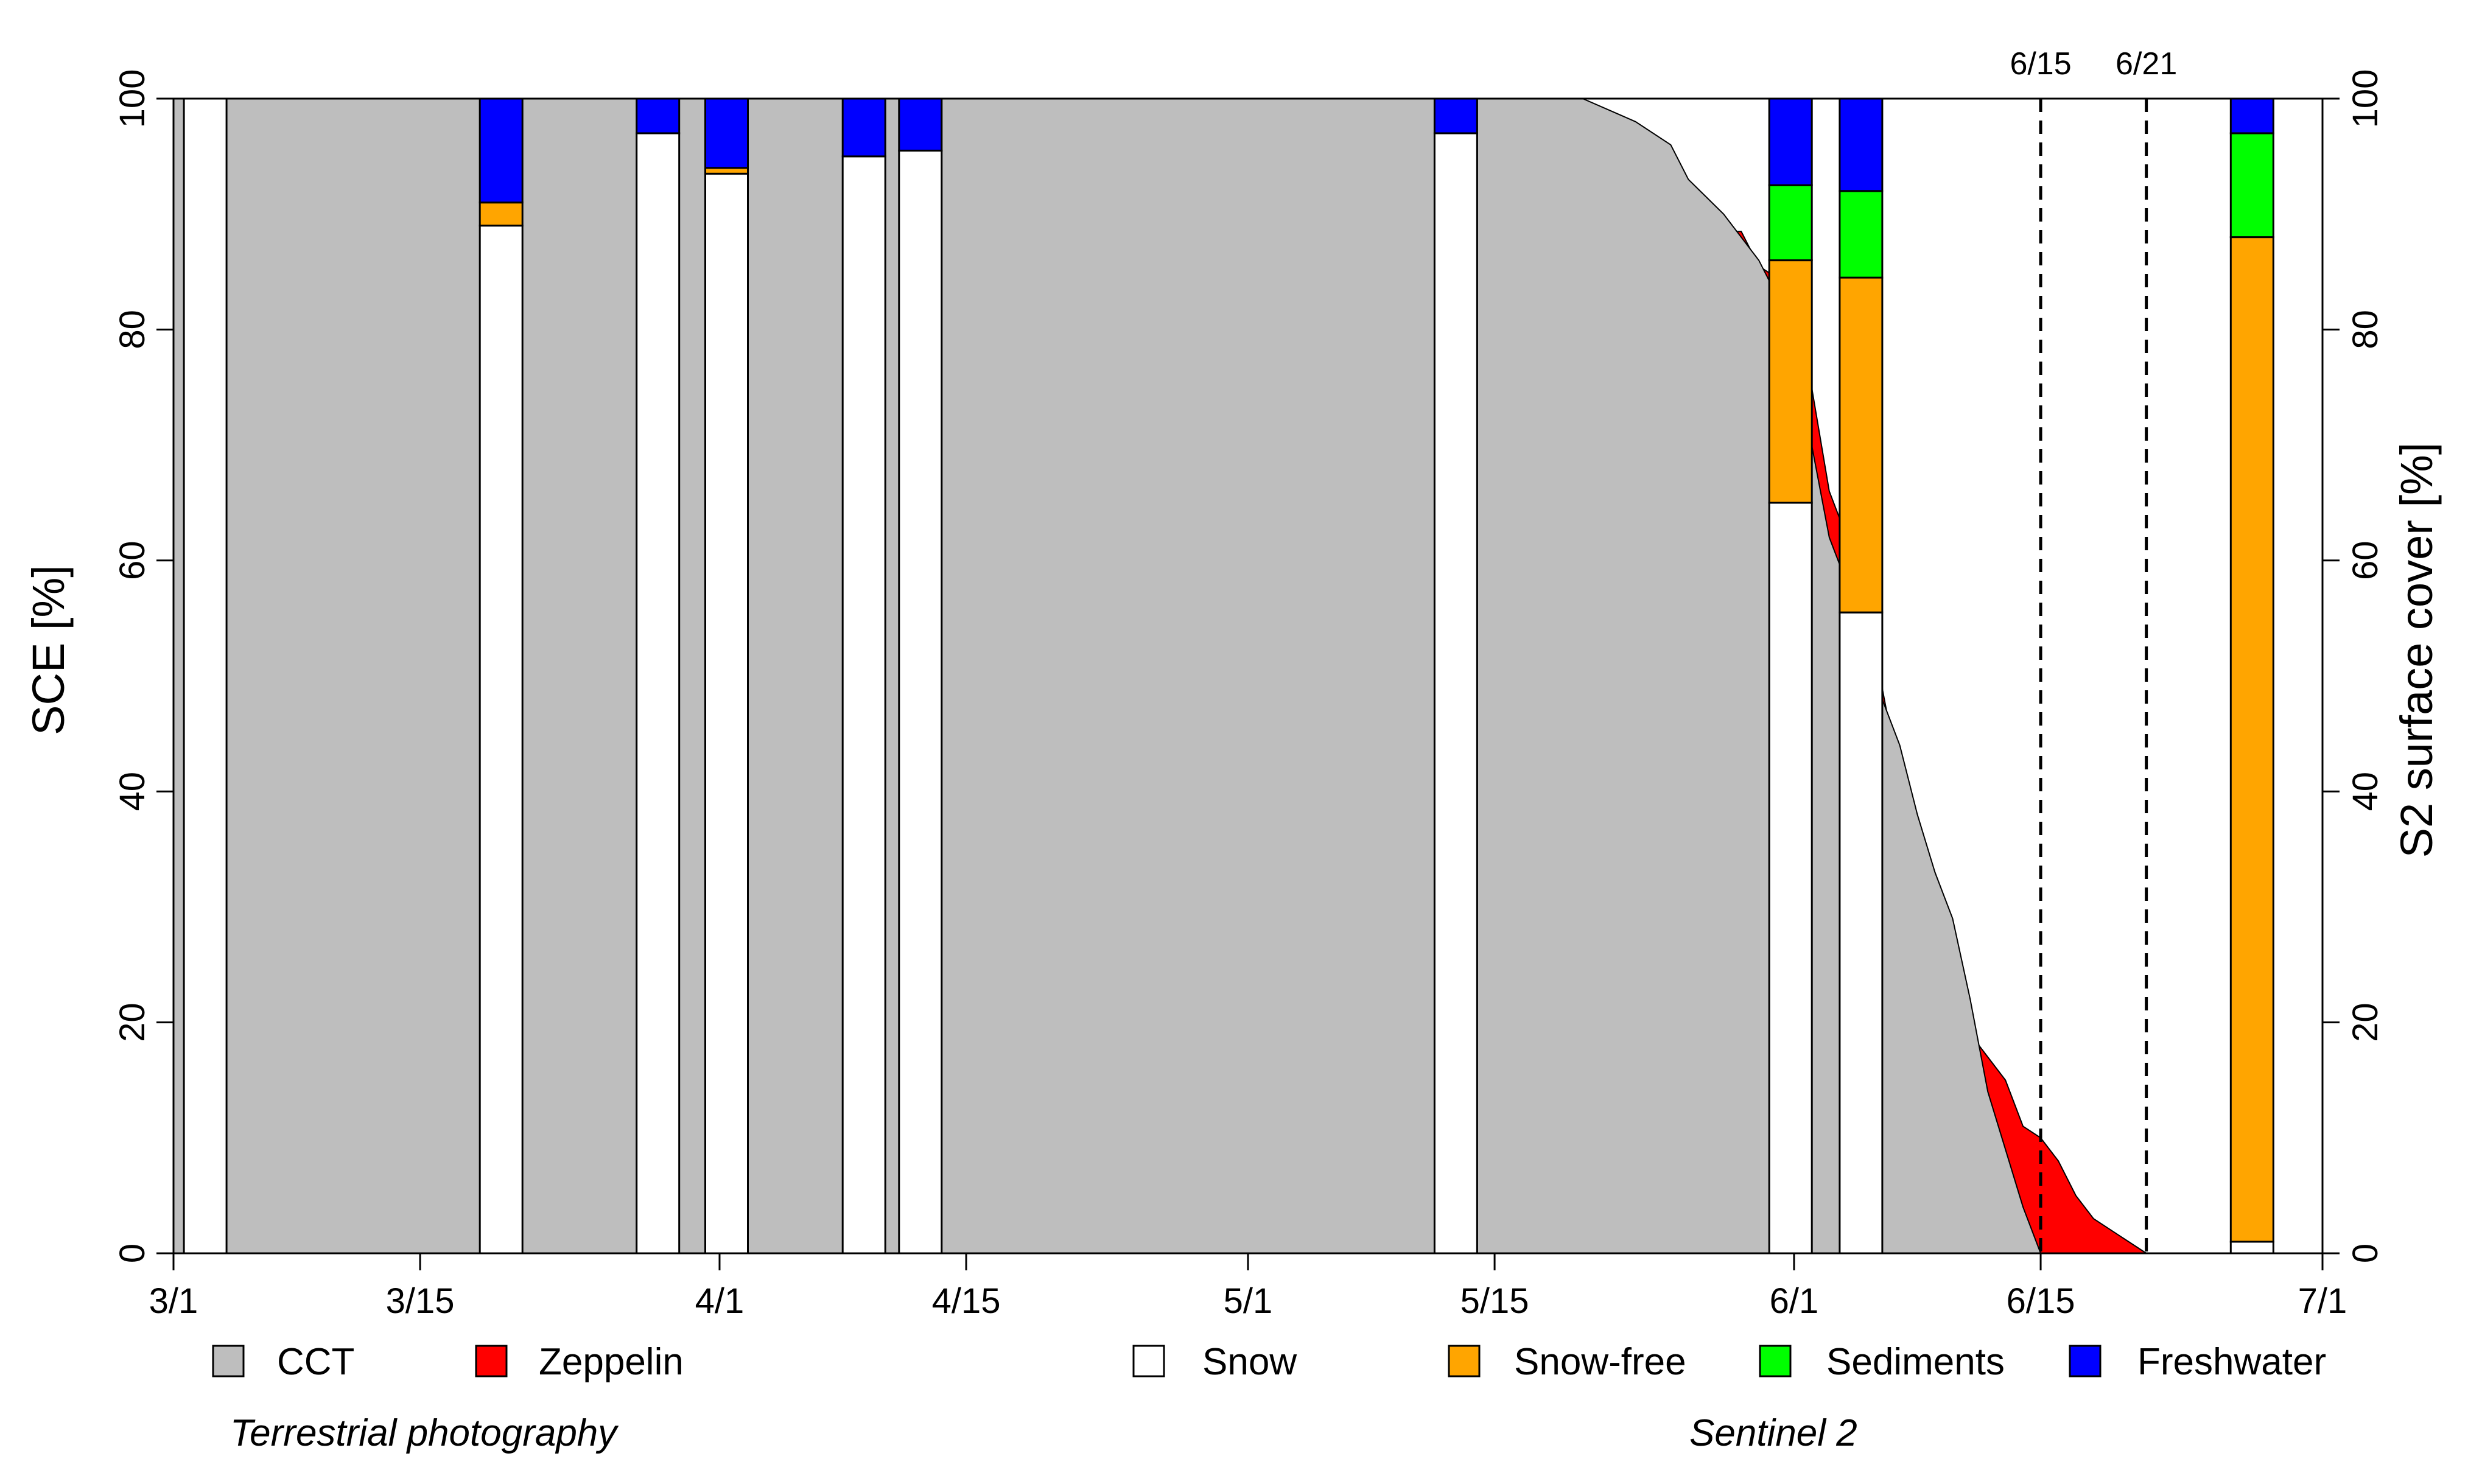 This screenshot has height=1484, width=2482. Describe the element at coordinates (1790, 381) in the screenshot. I see `s2-bar-8-snow-free` at that location.